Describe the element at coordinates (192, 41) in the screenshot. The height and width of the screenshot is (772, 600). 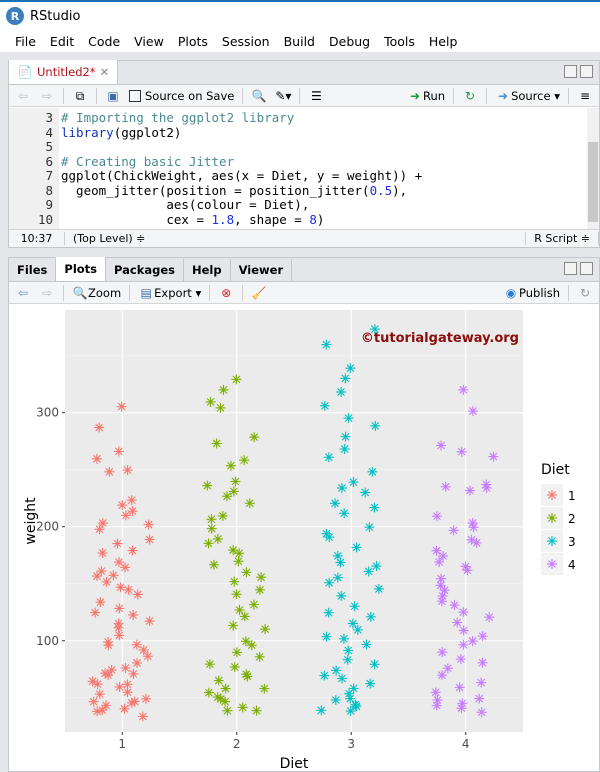
I see `menu-plots: Plots` at that location.